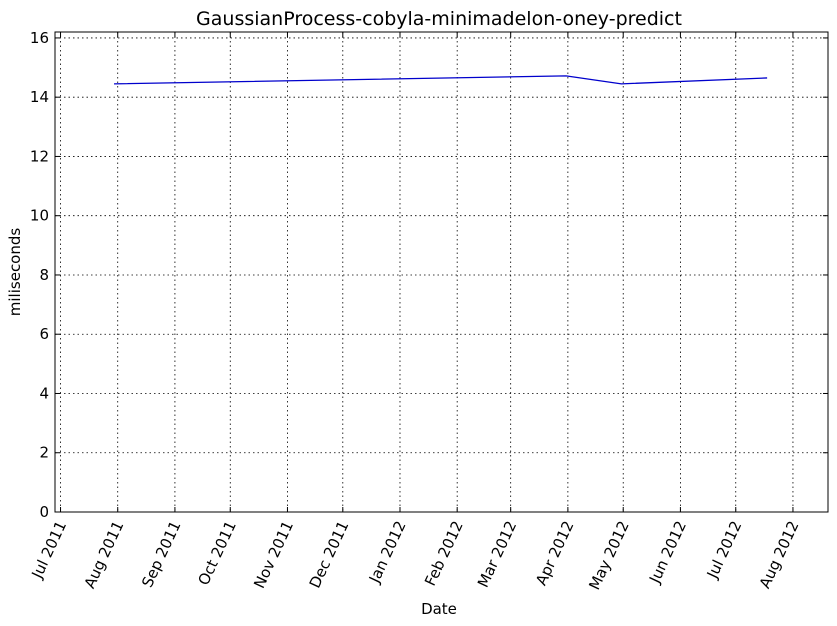 Image resolution: width=837 pixels, height=626 pixels. I want to click on x-tick-label: Jul 2012, so click(724, 550).